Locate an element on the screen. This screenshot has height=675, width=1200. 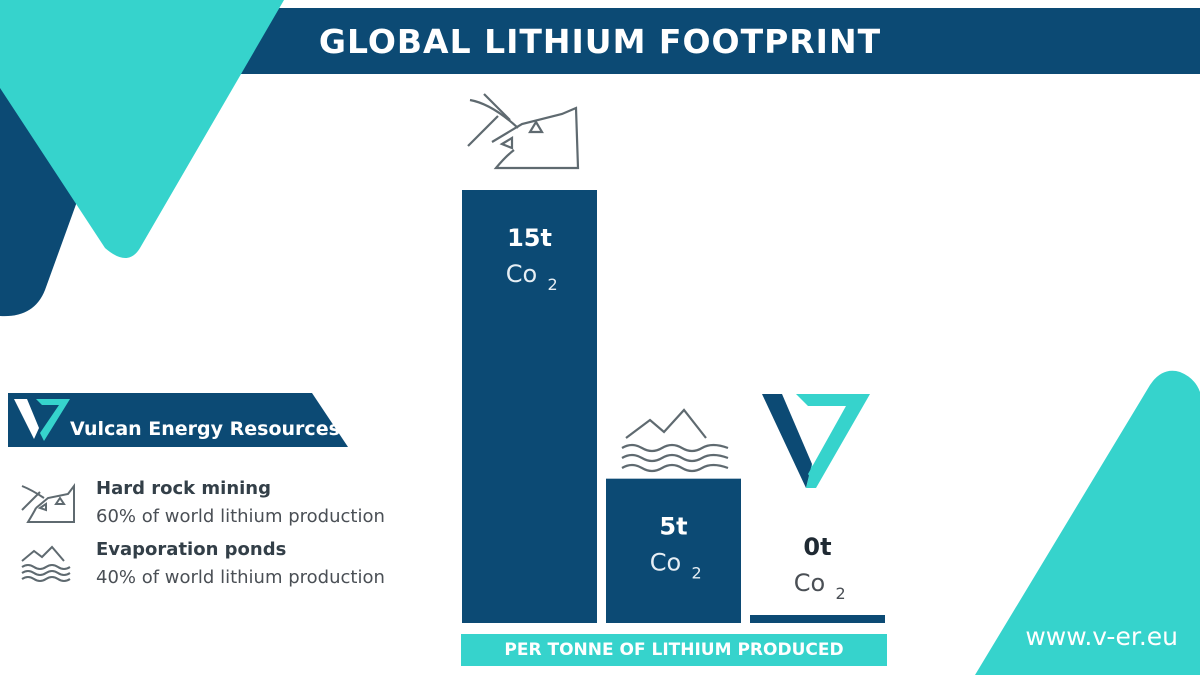
corner-shape-teal-bottom is located at coordinates (1087, 522).